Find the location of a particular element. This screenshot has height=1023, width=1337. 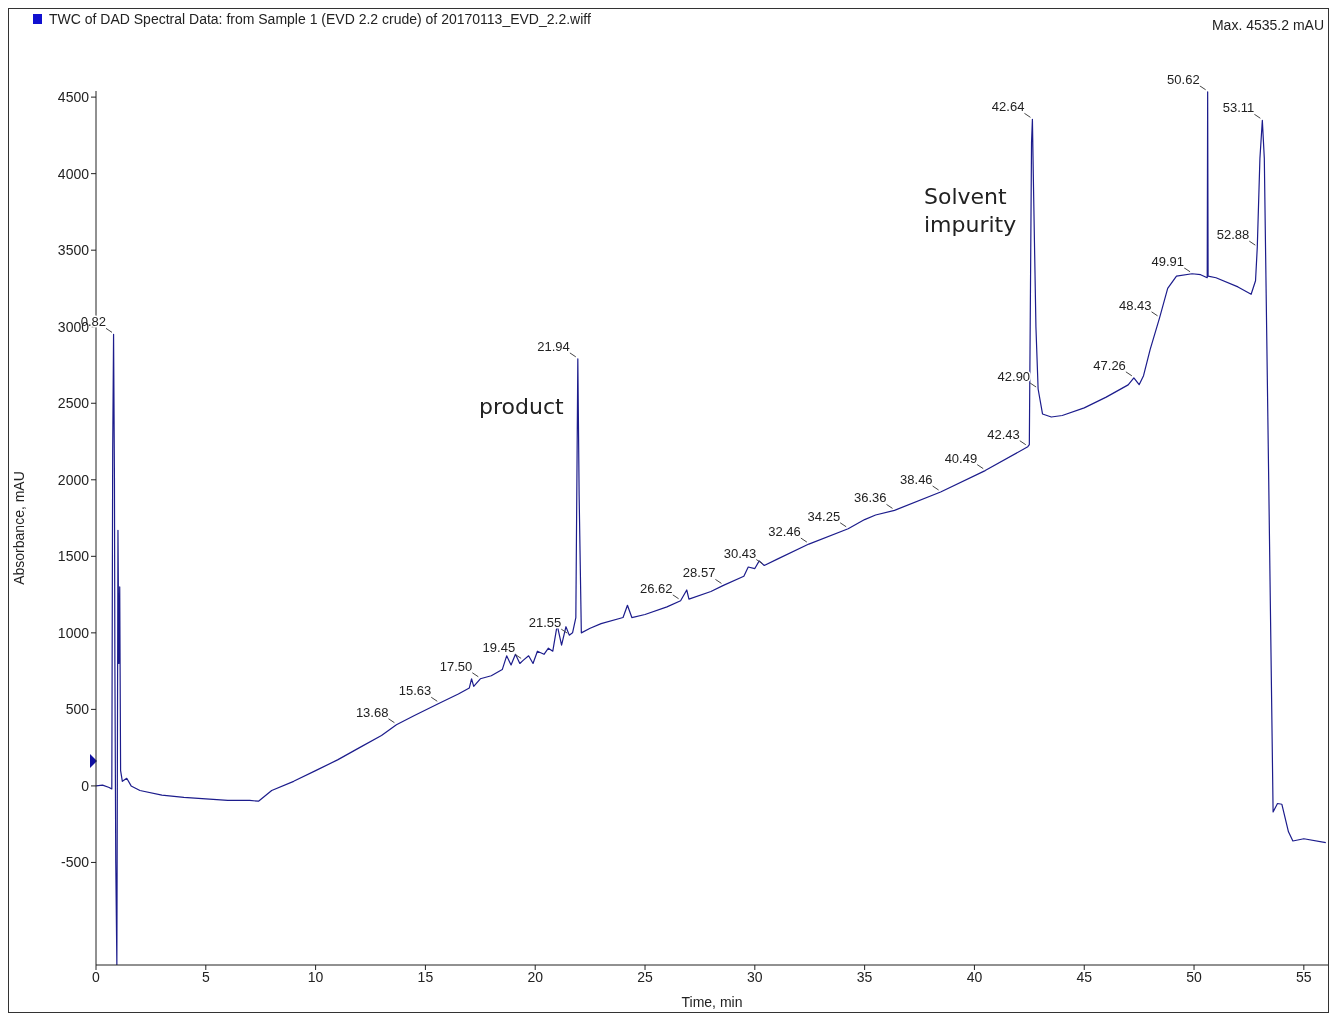

x-tick-label: 10 is located at coordinates (315, 976).